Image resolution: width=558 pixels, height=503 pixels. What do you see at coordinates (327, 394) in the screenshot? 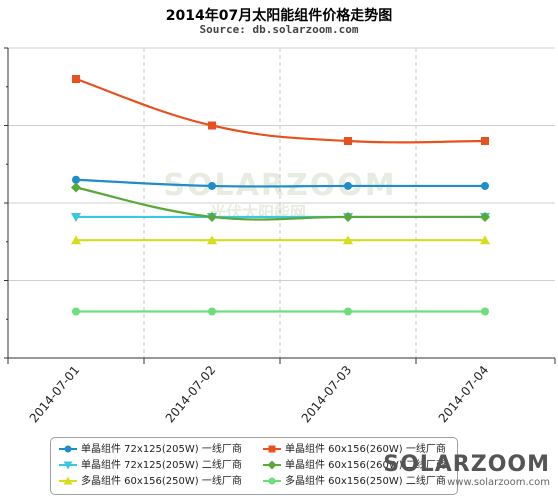
I see `x-tick-label: 2014-07-03` at bounding box center [327, 394].